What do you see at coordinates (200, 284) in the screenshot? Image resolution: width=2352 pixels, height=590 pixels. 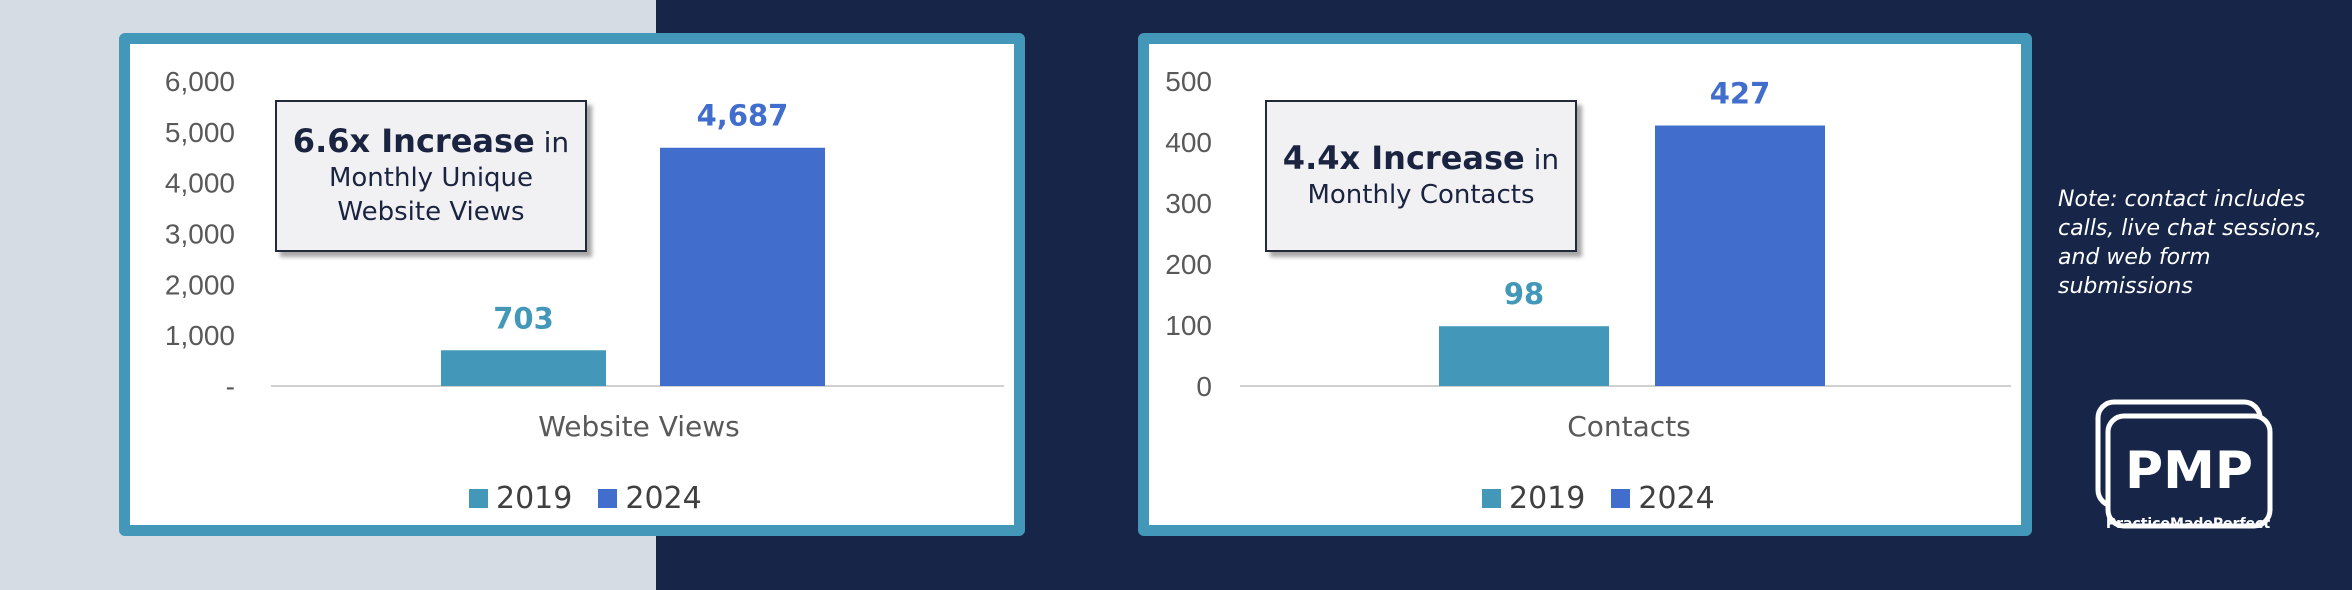 I see `y-tick-label: 2,000` at bounding box center [200, 284].